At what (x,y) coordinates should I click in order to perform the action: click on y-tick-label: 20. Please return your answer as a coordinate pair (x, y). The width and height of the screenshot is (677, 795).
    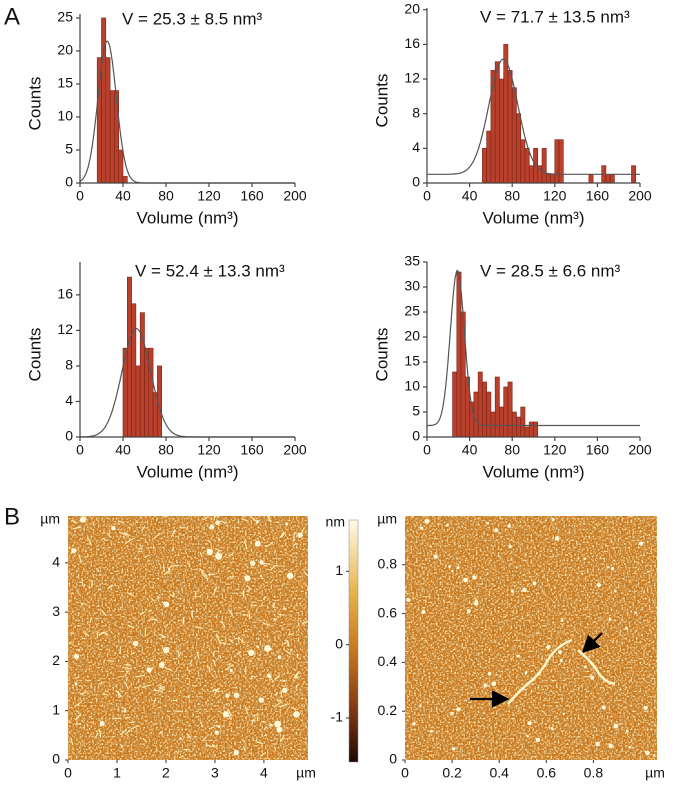
    Looking at the image, I should click on (412, 336).